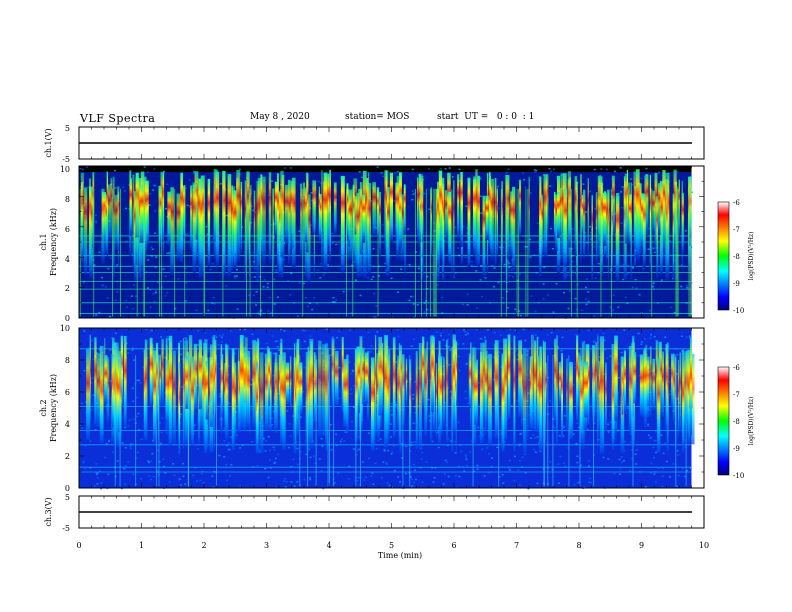 This screenshot has height=612, width=792. I want to click on cb1-tick-m7: -7, so click(736, 230).